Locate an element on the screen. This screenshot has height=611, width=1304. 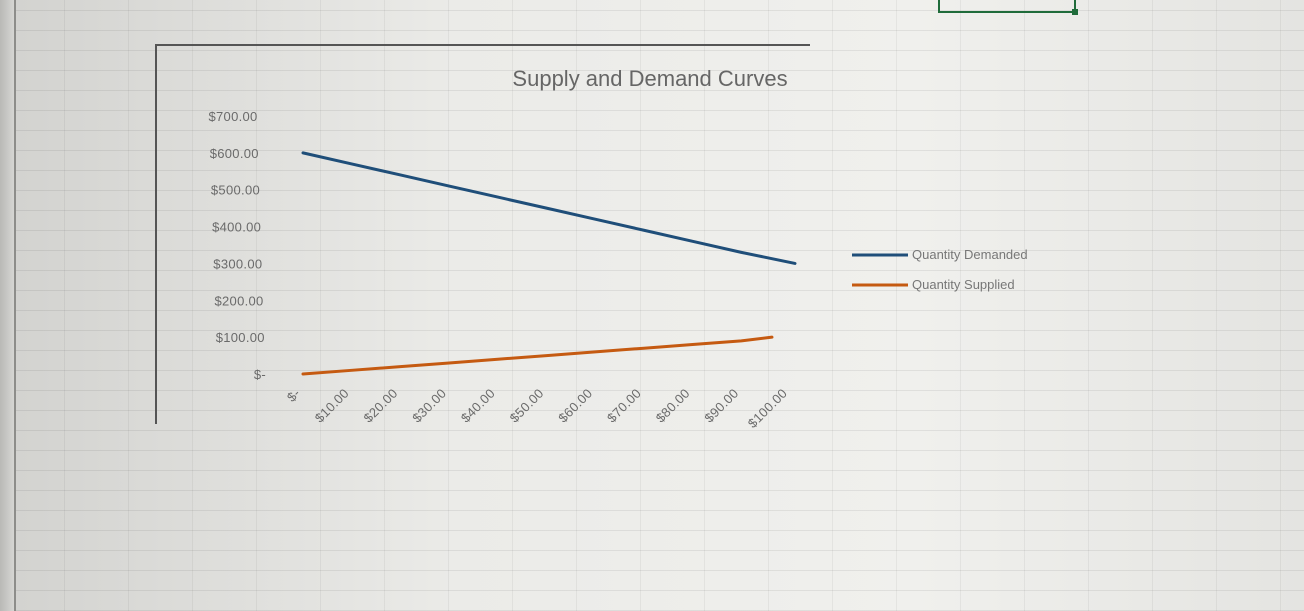
fill-handle is located at coordinates (1075, 12).